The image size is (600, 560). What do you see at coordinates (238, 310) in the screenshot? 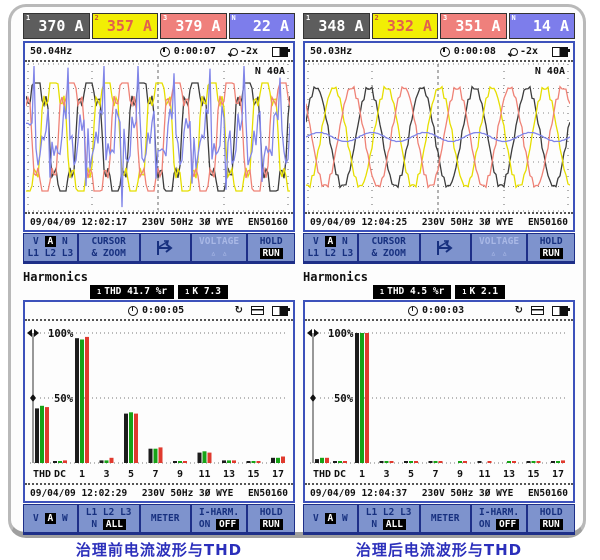
I see `record-icon: ↻` at bounding box center [238, 310].